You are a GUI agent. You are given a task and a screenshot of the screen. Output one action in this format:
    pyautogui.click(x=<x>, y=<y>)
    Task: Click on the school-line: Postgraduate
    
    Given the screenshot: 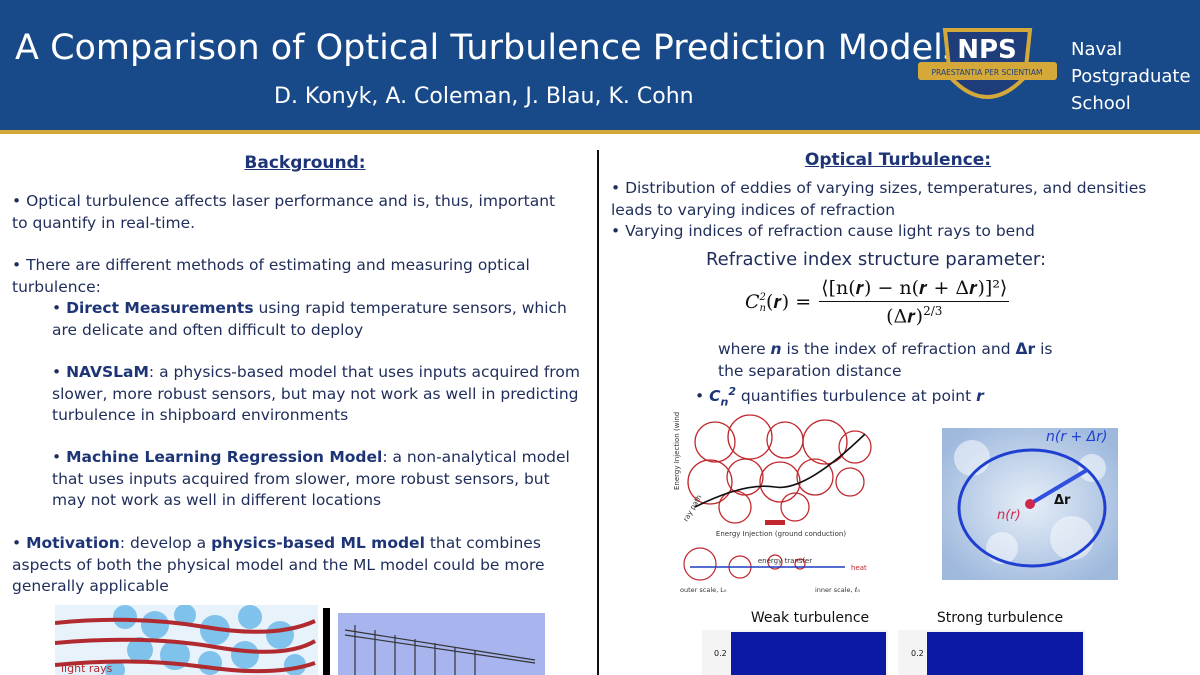 What is the action you would take?
    pyautogui.click(x=1131, y=76)
    